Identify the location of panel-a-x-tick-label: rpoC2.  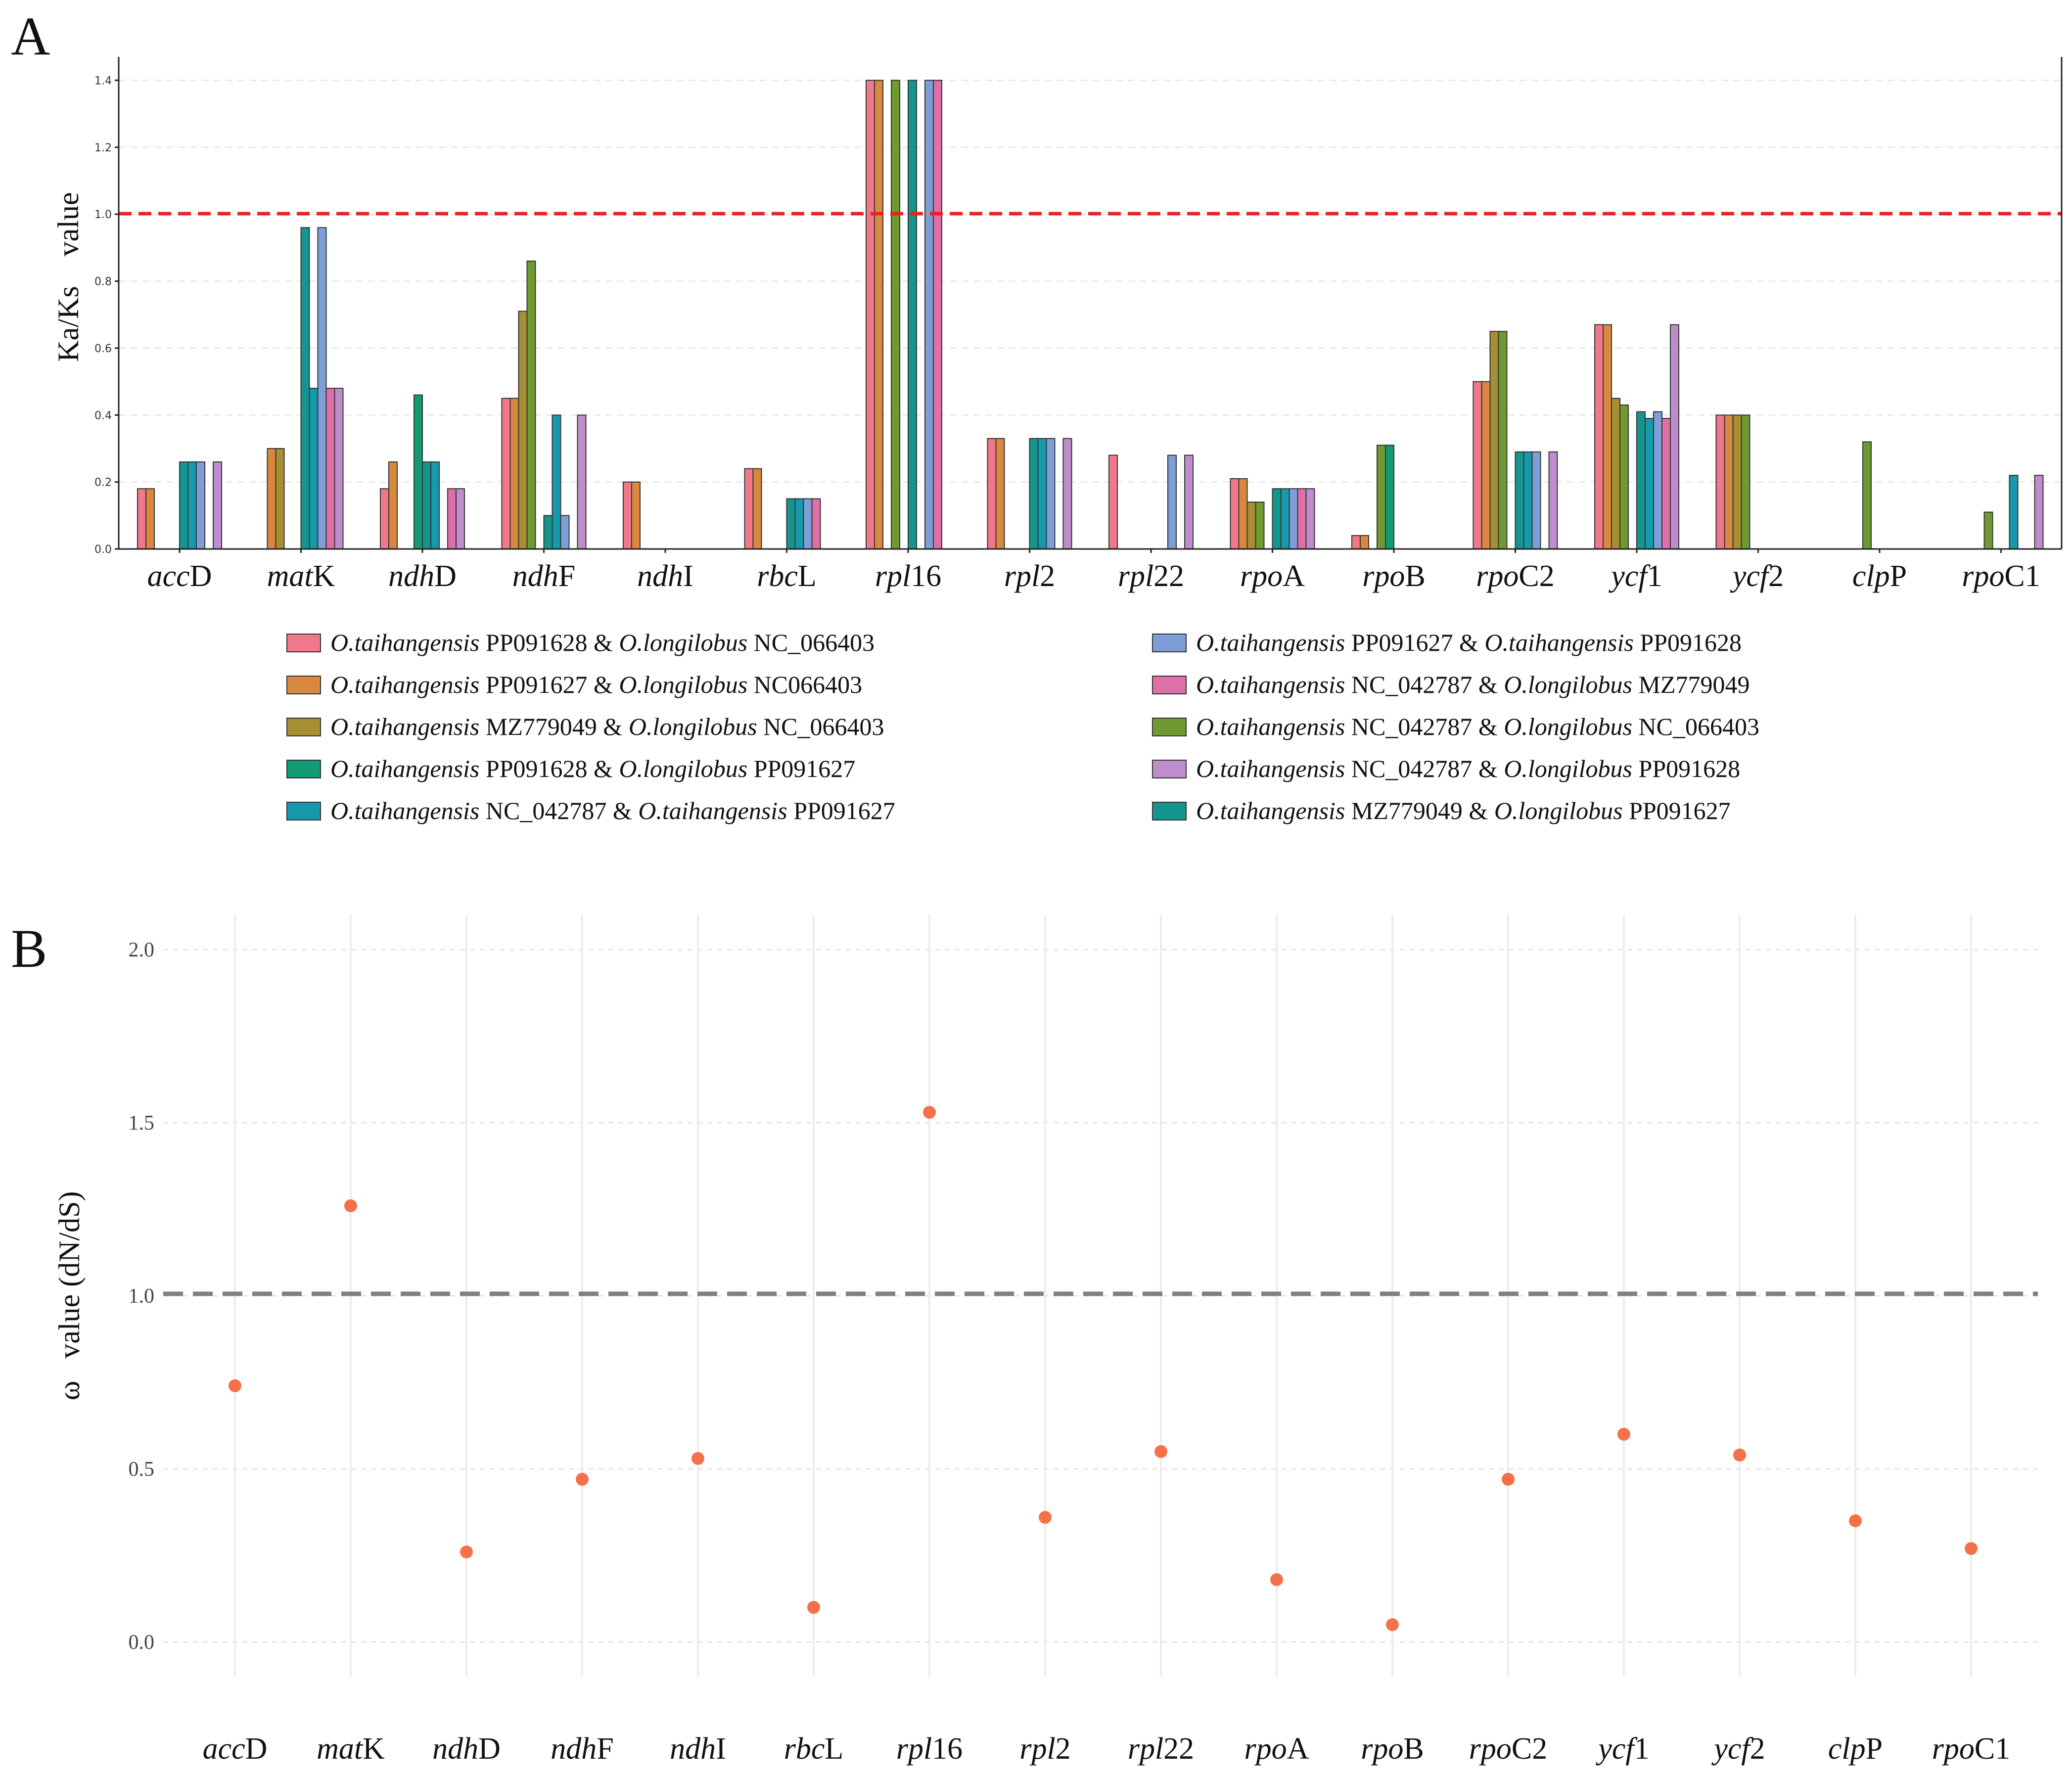
(1516, 576).